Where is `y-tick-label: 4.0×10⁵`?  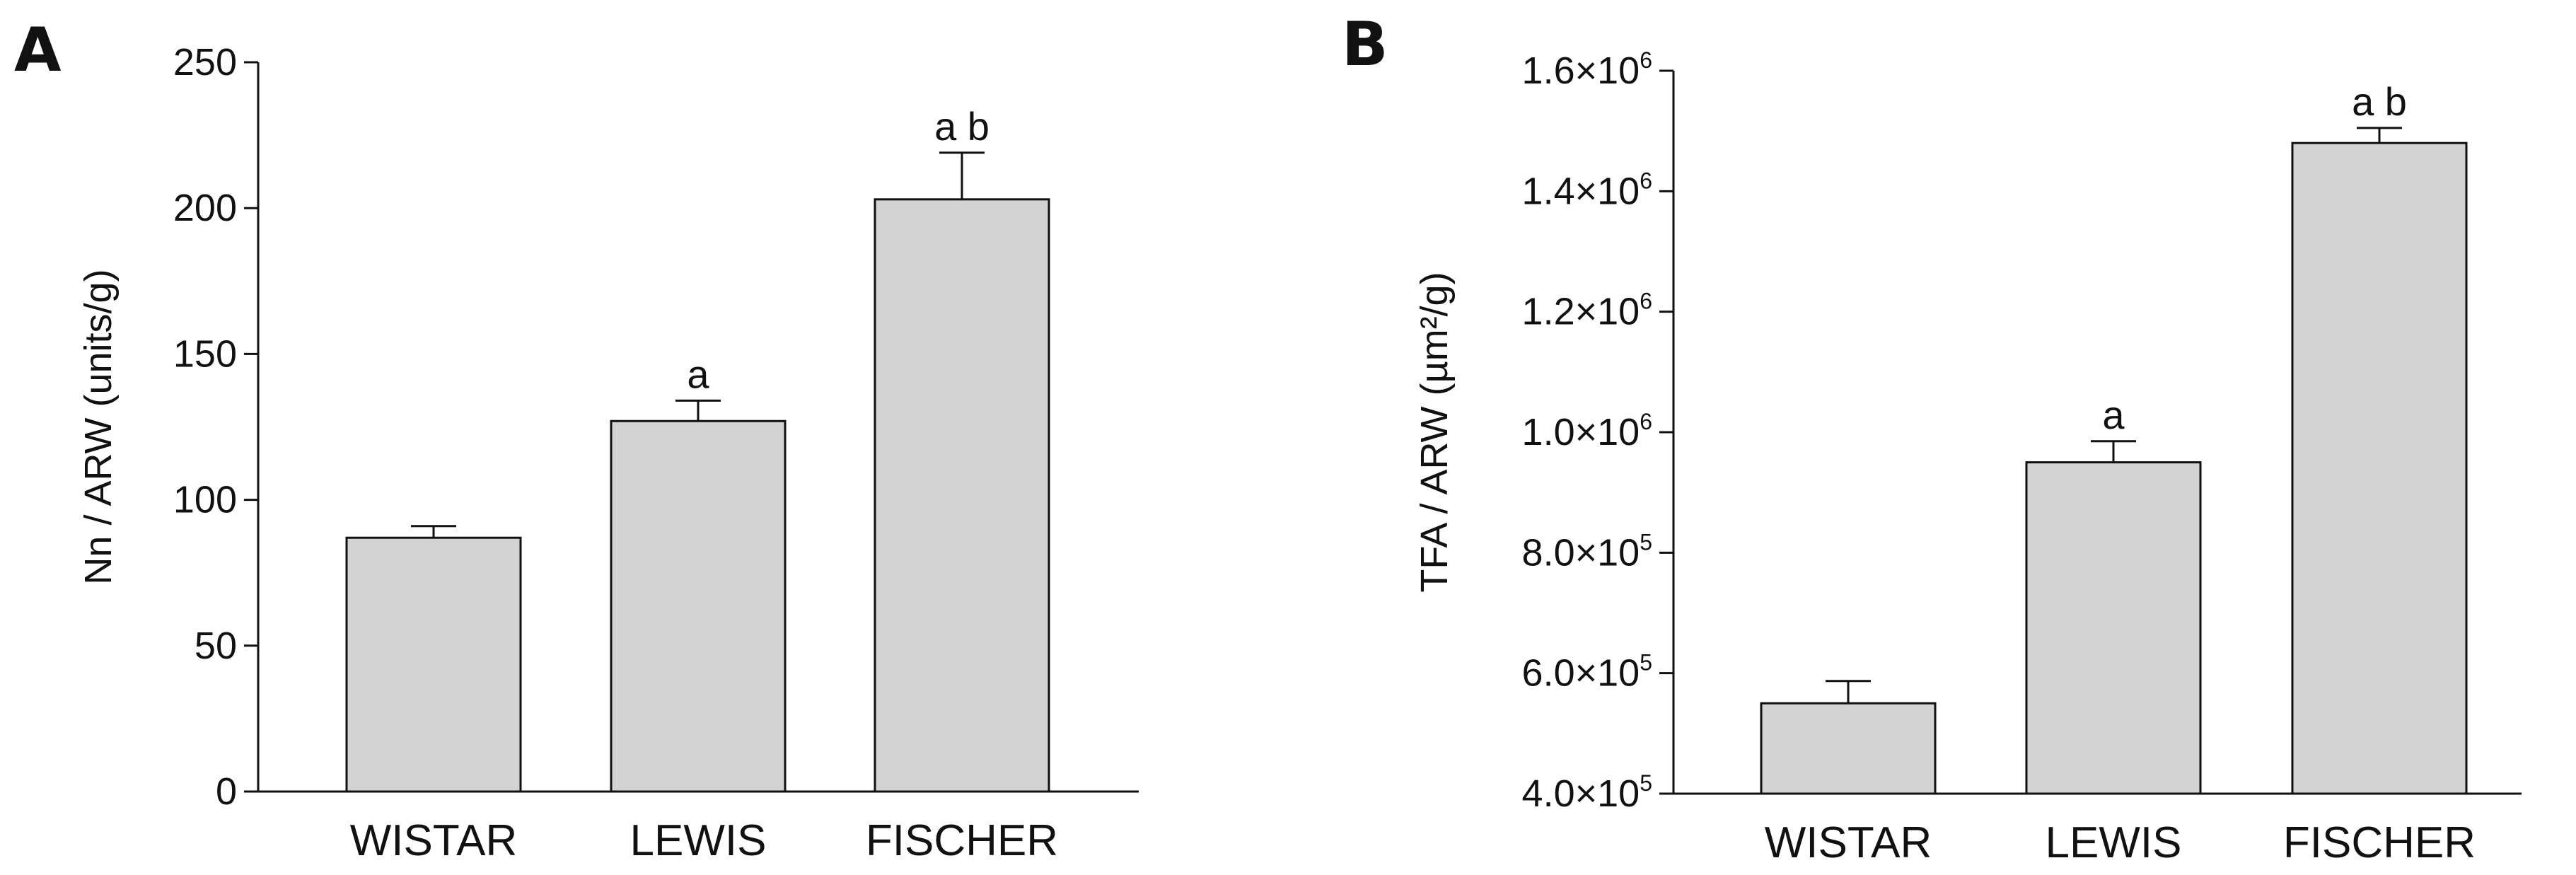 y-tick-label: 4.0×10⁵ is located at coordinates (1587, 792).